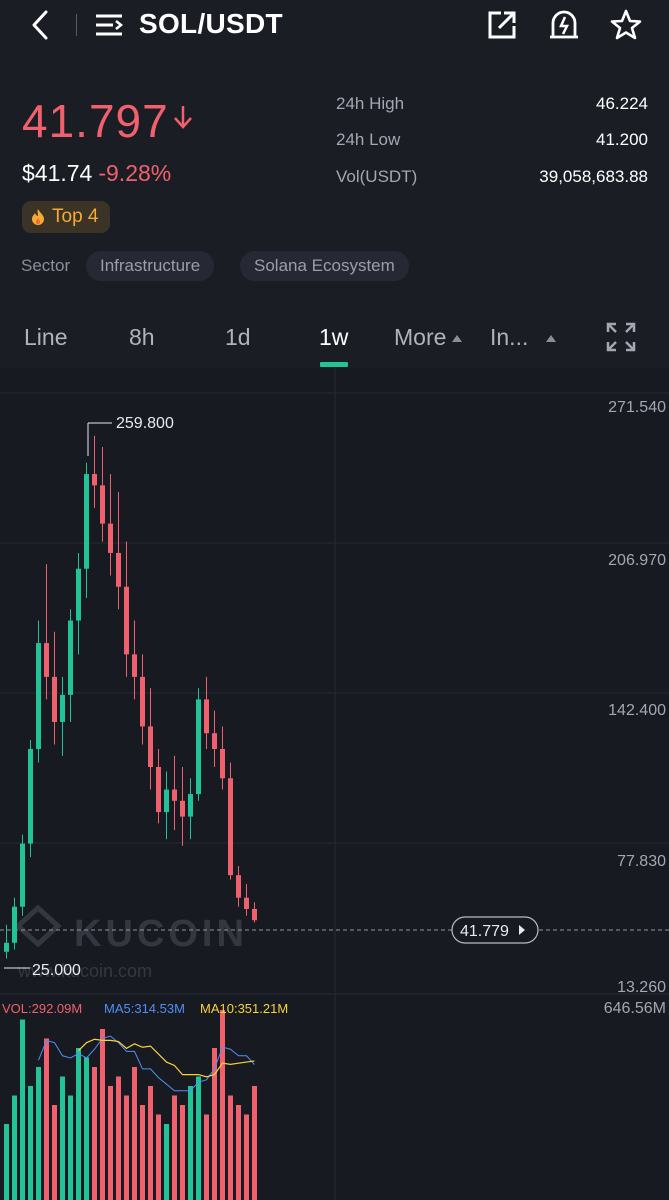 The width and height of the screenshot is (669, 1200). I want to click on tab-more: More, so click(428, 337).